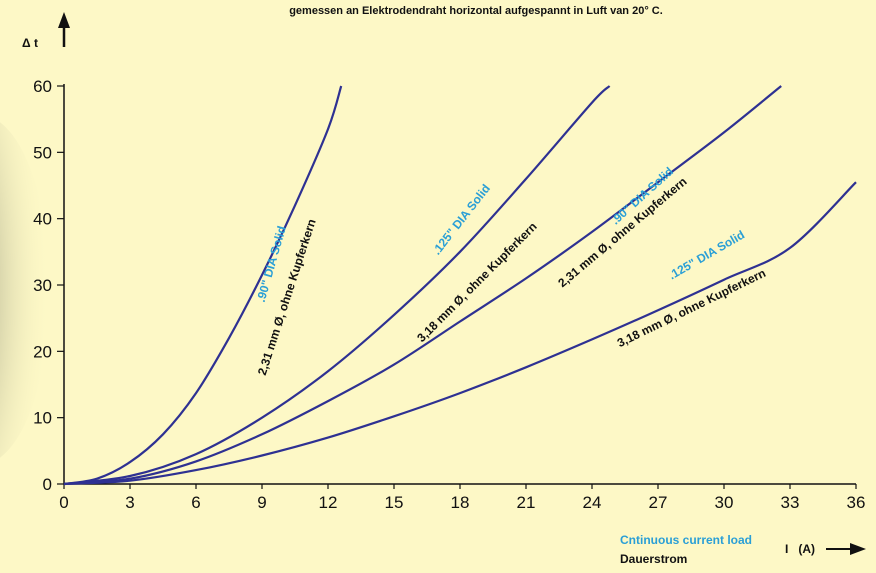 This screenshot has width=876, height=573. What do you see at coordinates (42, 285) in the screenshot?
I see `y-tick-label: 30` at bounding box center [42, 285].